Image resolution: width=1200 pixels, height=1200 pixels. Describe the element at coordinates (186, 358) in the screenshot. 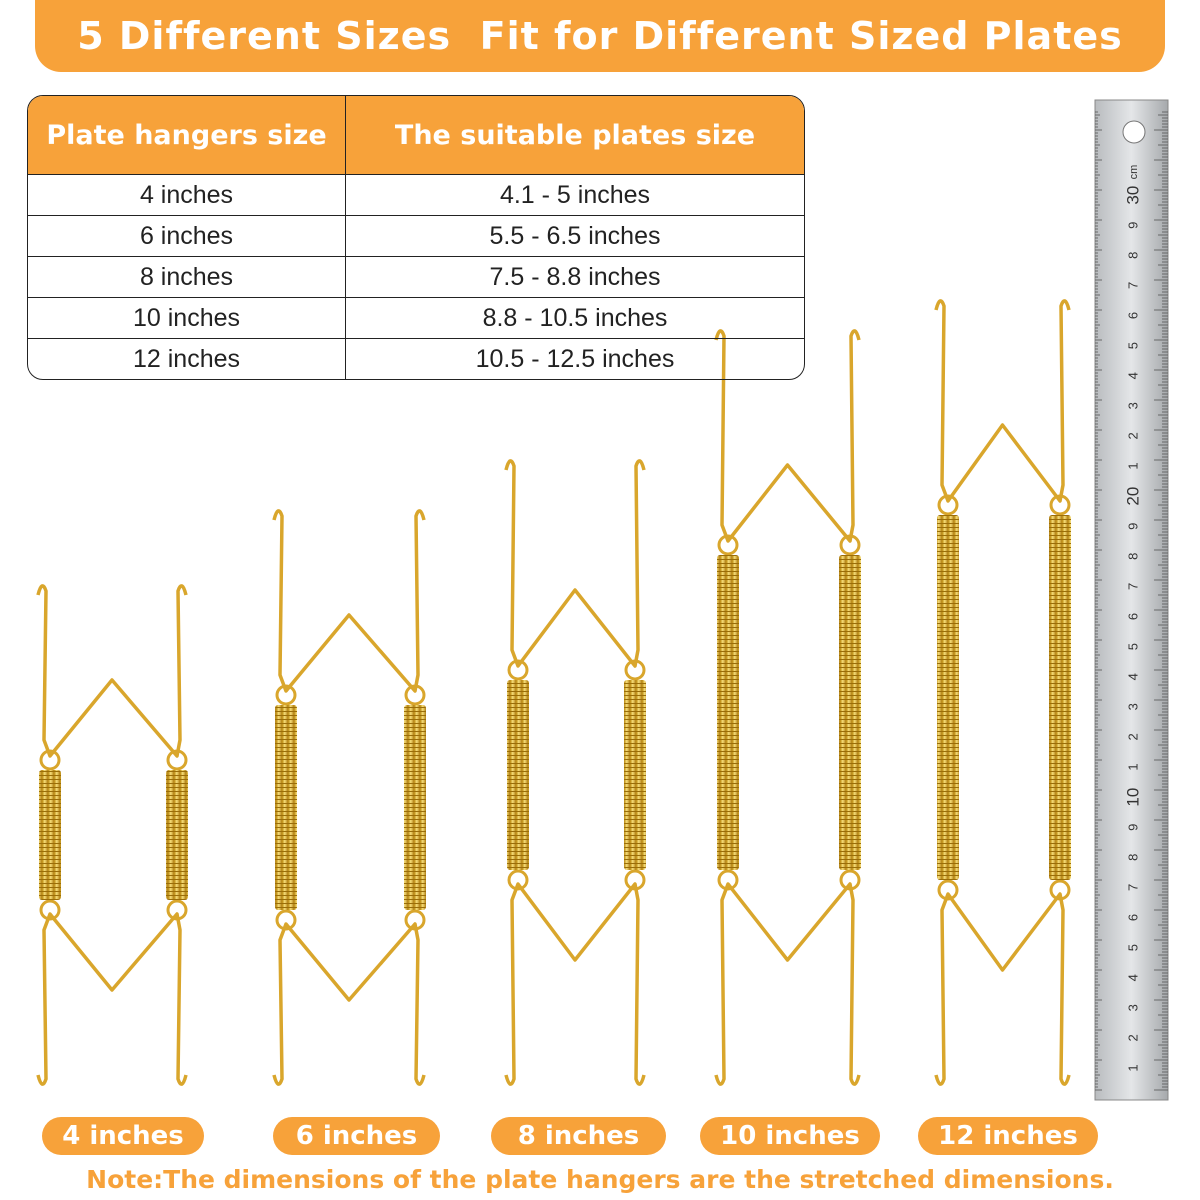

I see `table-cell: 12 inches` at that location.